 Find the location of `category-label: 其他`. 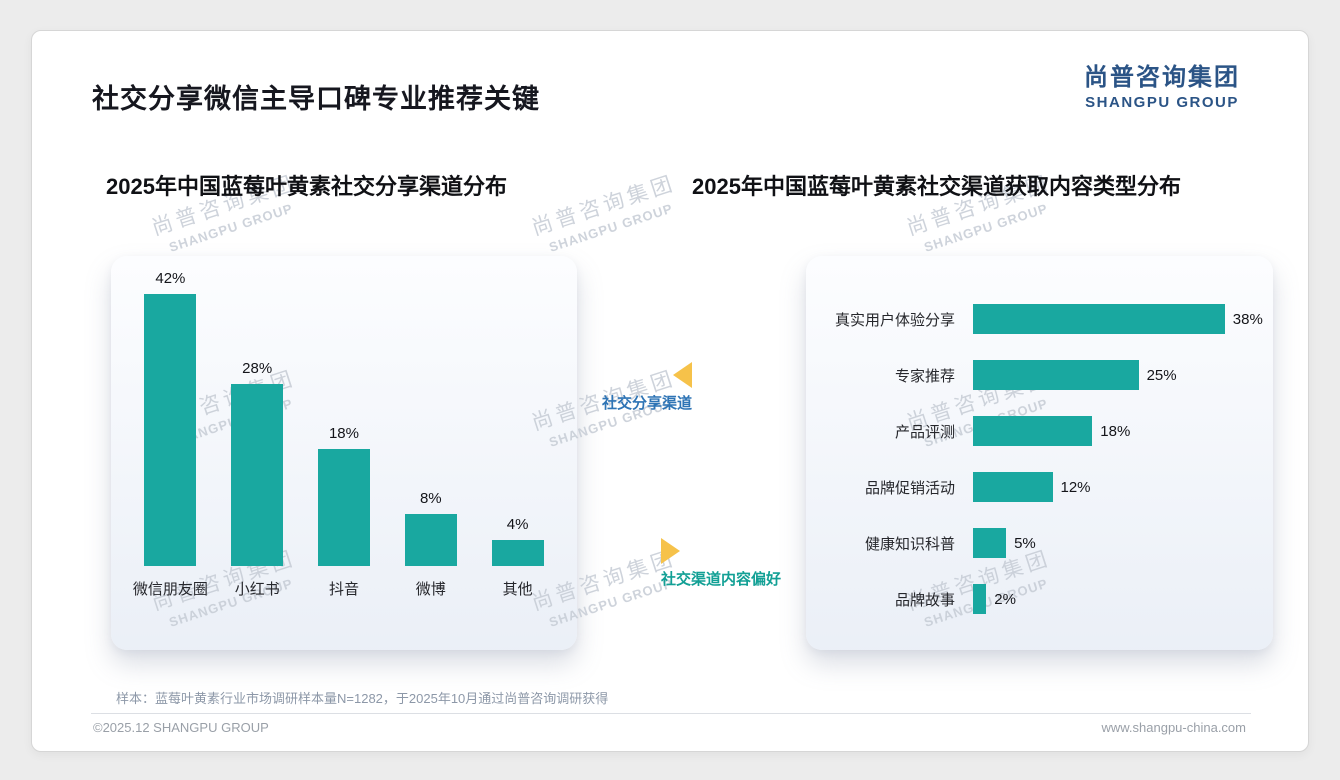

category-label: 其他 is located at coordinates (517, 589).